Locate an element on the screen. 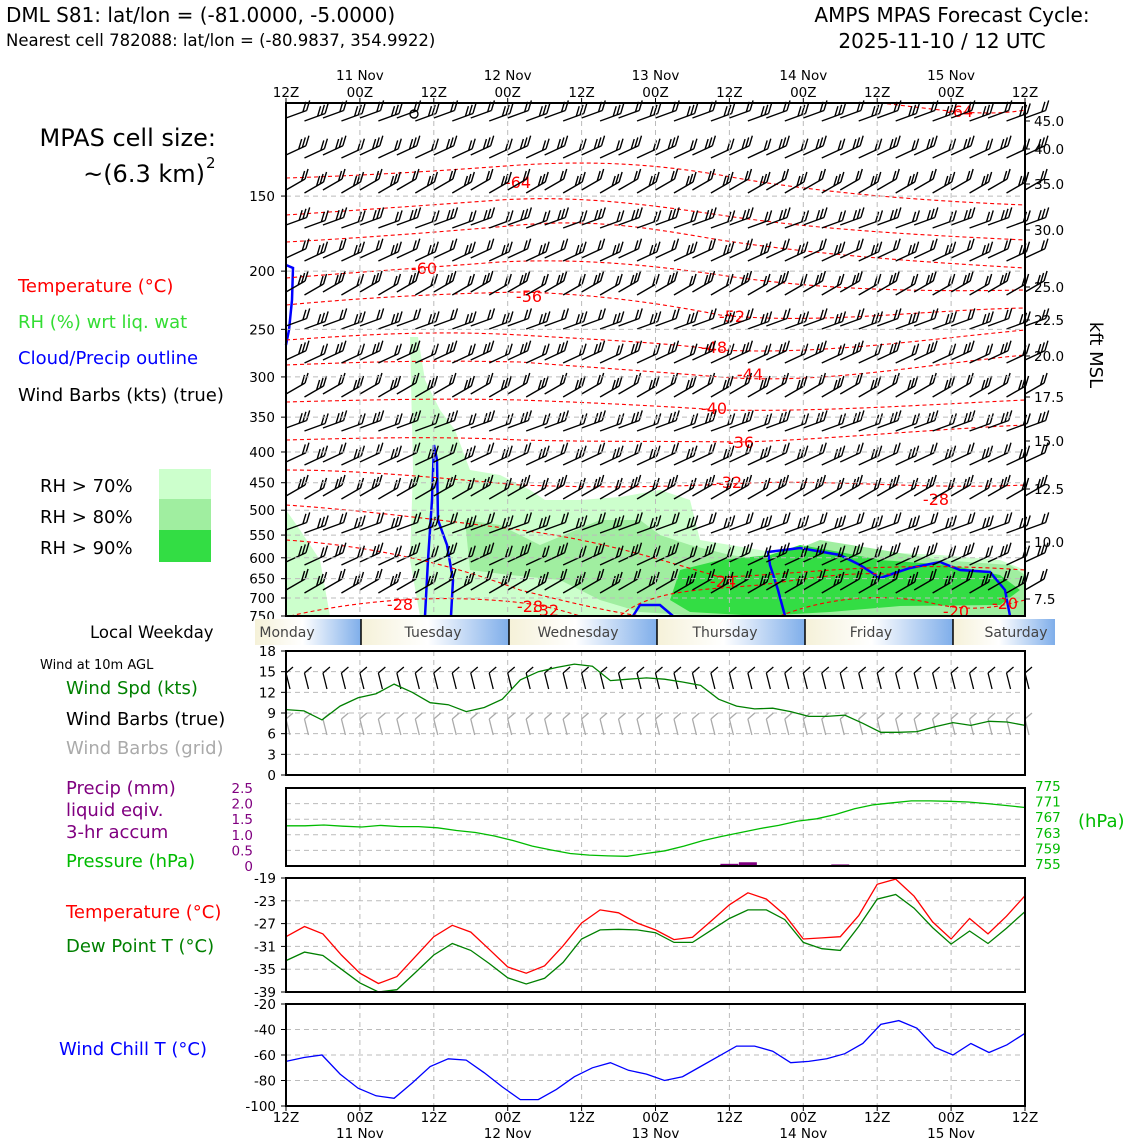 Image resolution: width=1140 pixels, height=1140 pixels. pressure-ytick: 763 is located at coordinates (1048, 834).